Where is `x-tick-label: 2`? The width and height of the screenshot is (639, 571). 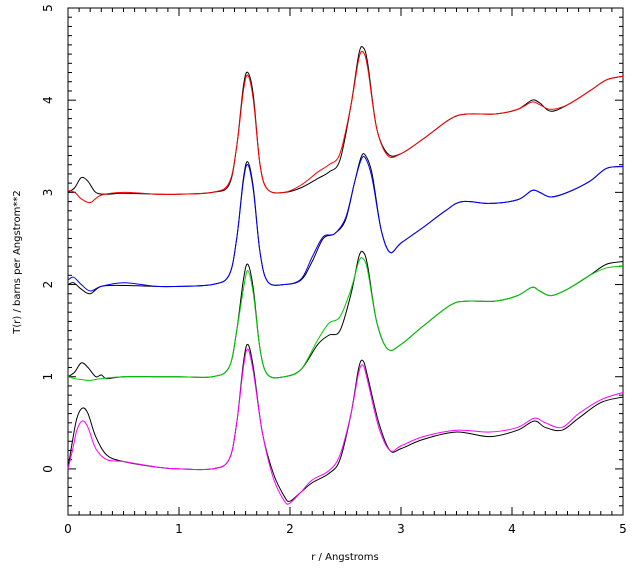 x-tick-label: 2 is located at coordinates (290, 529).